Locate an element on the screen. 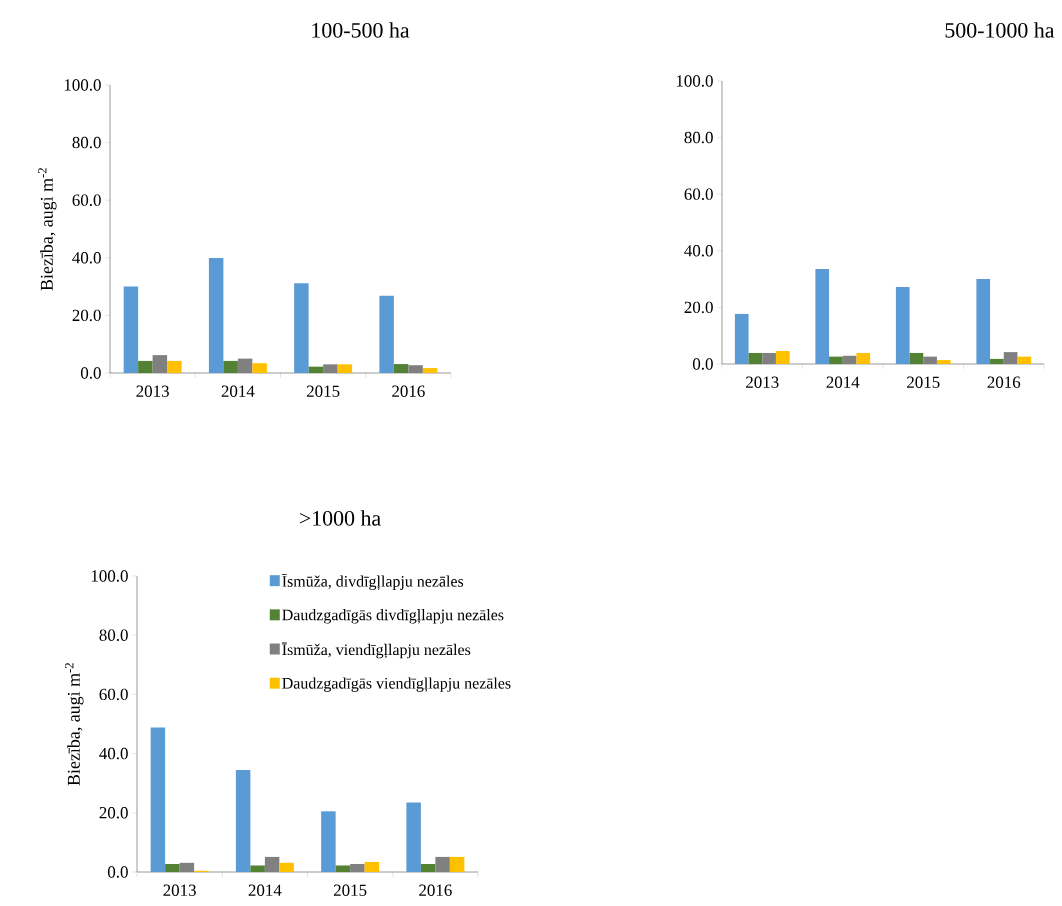  legend-label: Īsmūža, viendīgļlapju nezāles is located at coordinates (376, 650).